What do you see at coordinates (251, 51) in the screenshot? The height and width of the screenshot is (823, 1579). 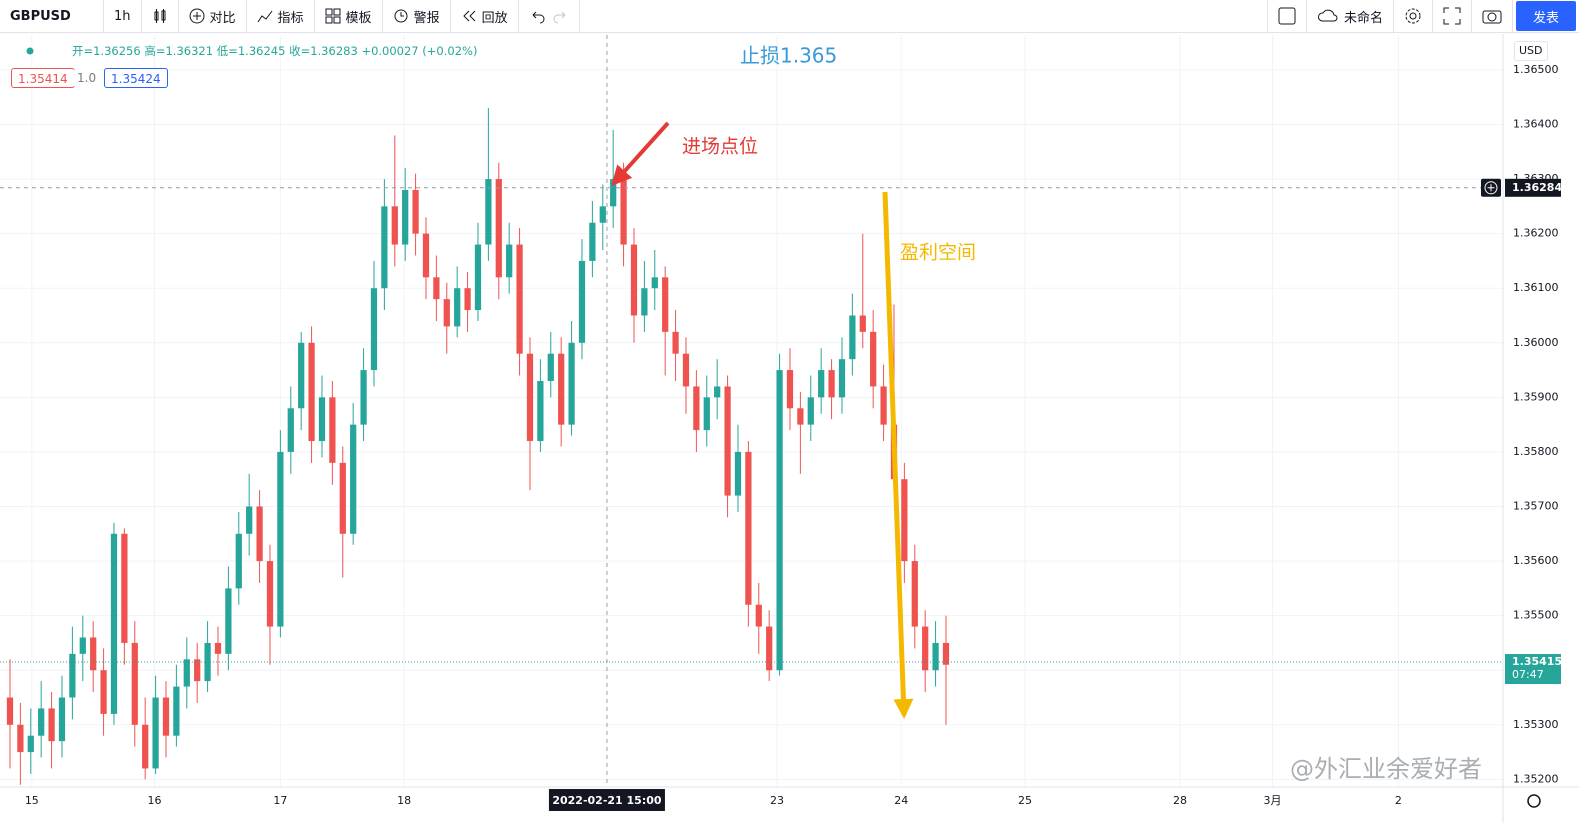 I see `low-readout: 低=1.36245` at bounding box center [251, 51].